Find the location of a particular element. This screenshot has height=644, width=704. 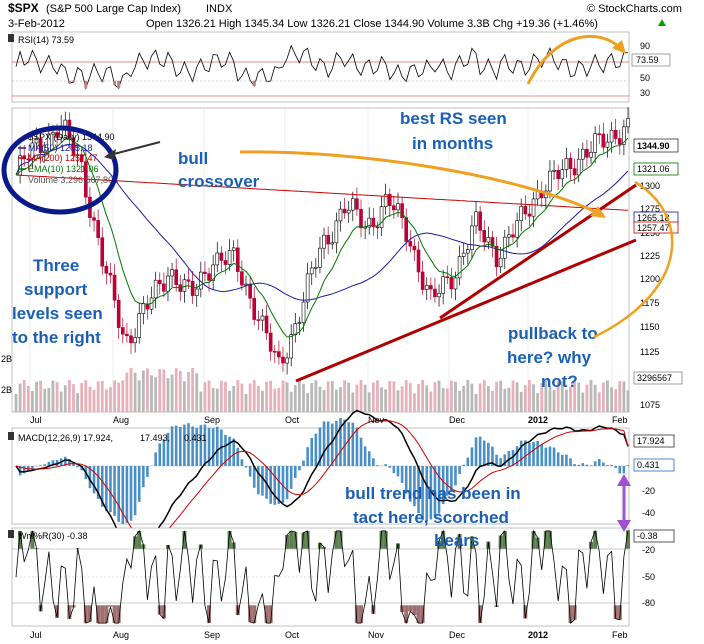

legend-ma50: MA(50) 1265.18 is located at coordinates (60, 148).